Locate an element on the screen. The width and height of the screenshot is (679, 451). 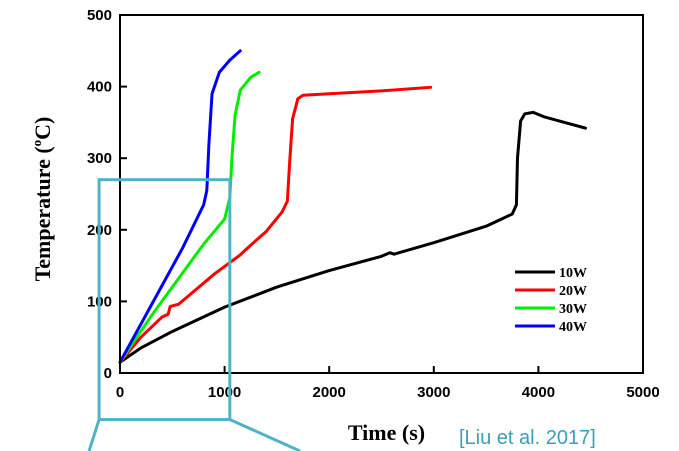
x-tick-label: 2000 is located at coordinates (329, 392).